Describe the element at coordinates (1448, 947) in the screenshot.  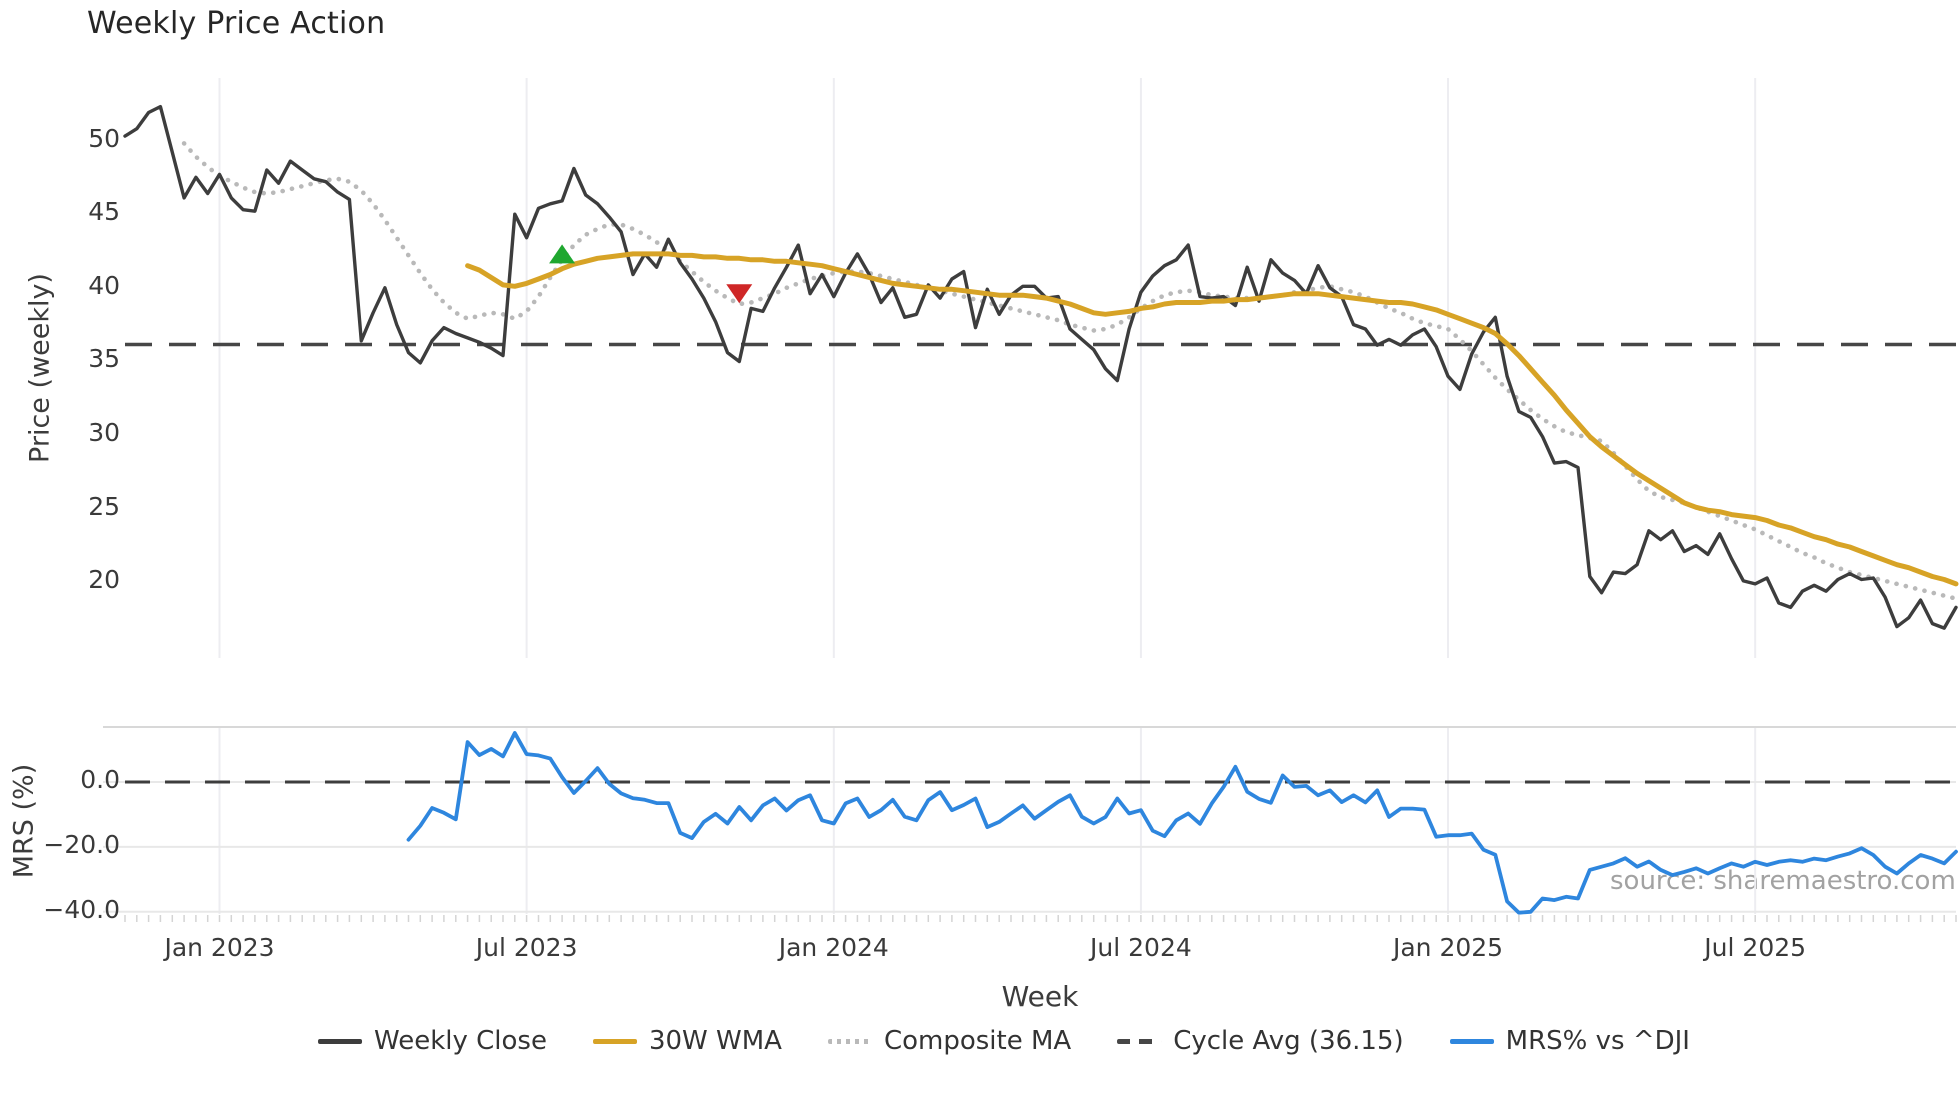
I see `date-tick-label: Jan 2025` at that location.